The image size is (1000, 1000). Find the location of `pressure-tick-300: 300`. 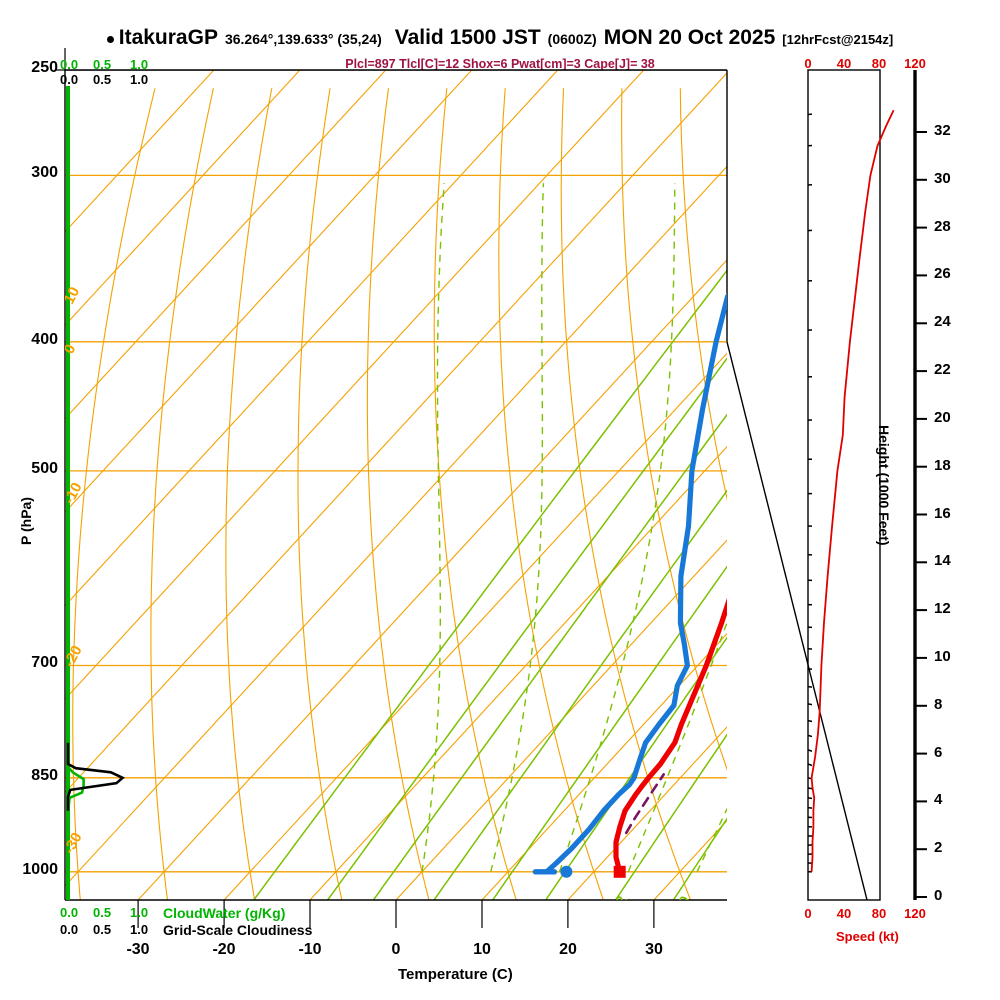

pressure-tick-300: 300 is located at coordinates (44, 172).